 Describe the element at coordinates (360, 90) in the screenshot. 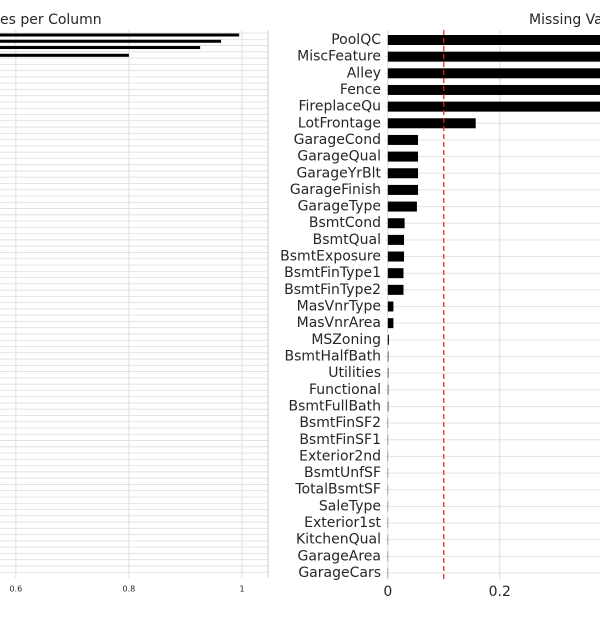

I see `y-tick-label: Fence` at that location.